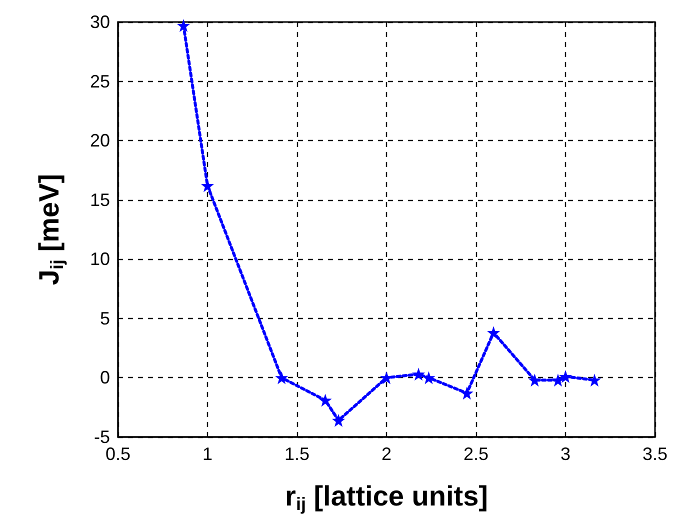 Image resolution: width=674 pixels, height=518 pixels. I want to click on y-tick-label: 20, so click(100, 140).